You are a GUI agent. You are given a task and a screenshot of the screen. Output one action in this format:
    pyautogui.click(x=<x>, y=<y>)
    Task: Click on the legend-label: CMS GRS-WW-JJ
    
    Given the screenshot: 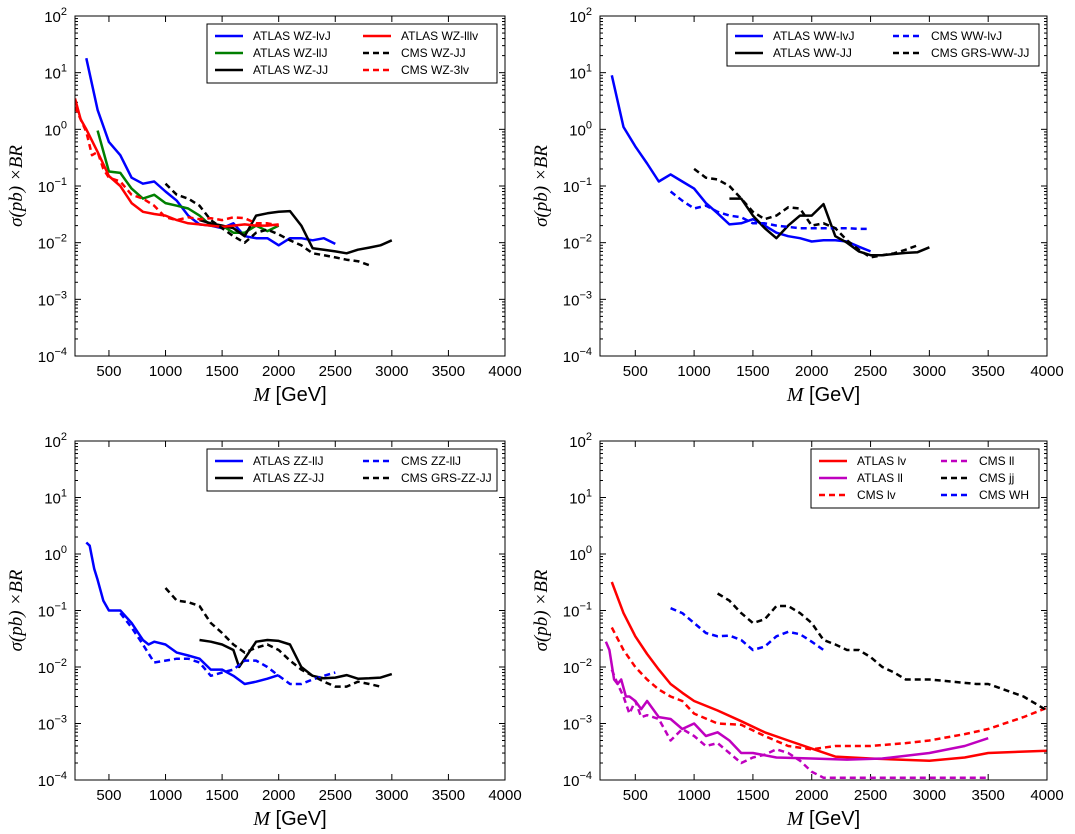 What is the action you would take?
    pyautogui.click(x=980, y=53)
    